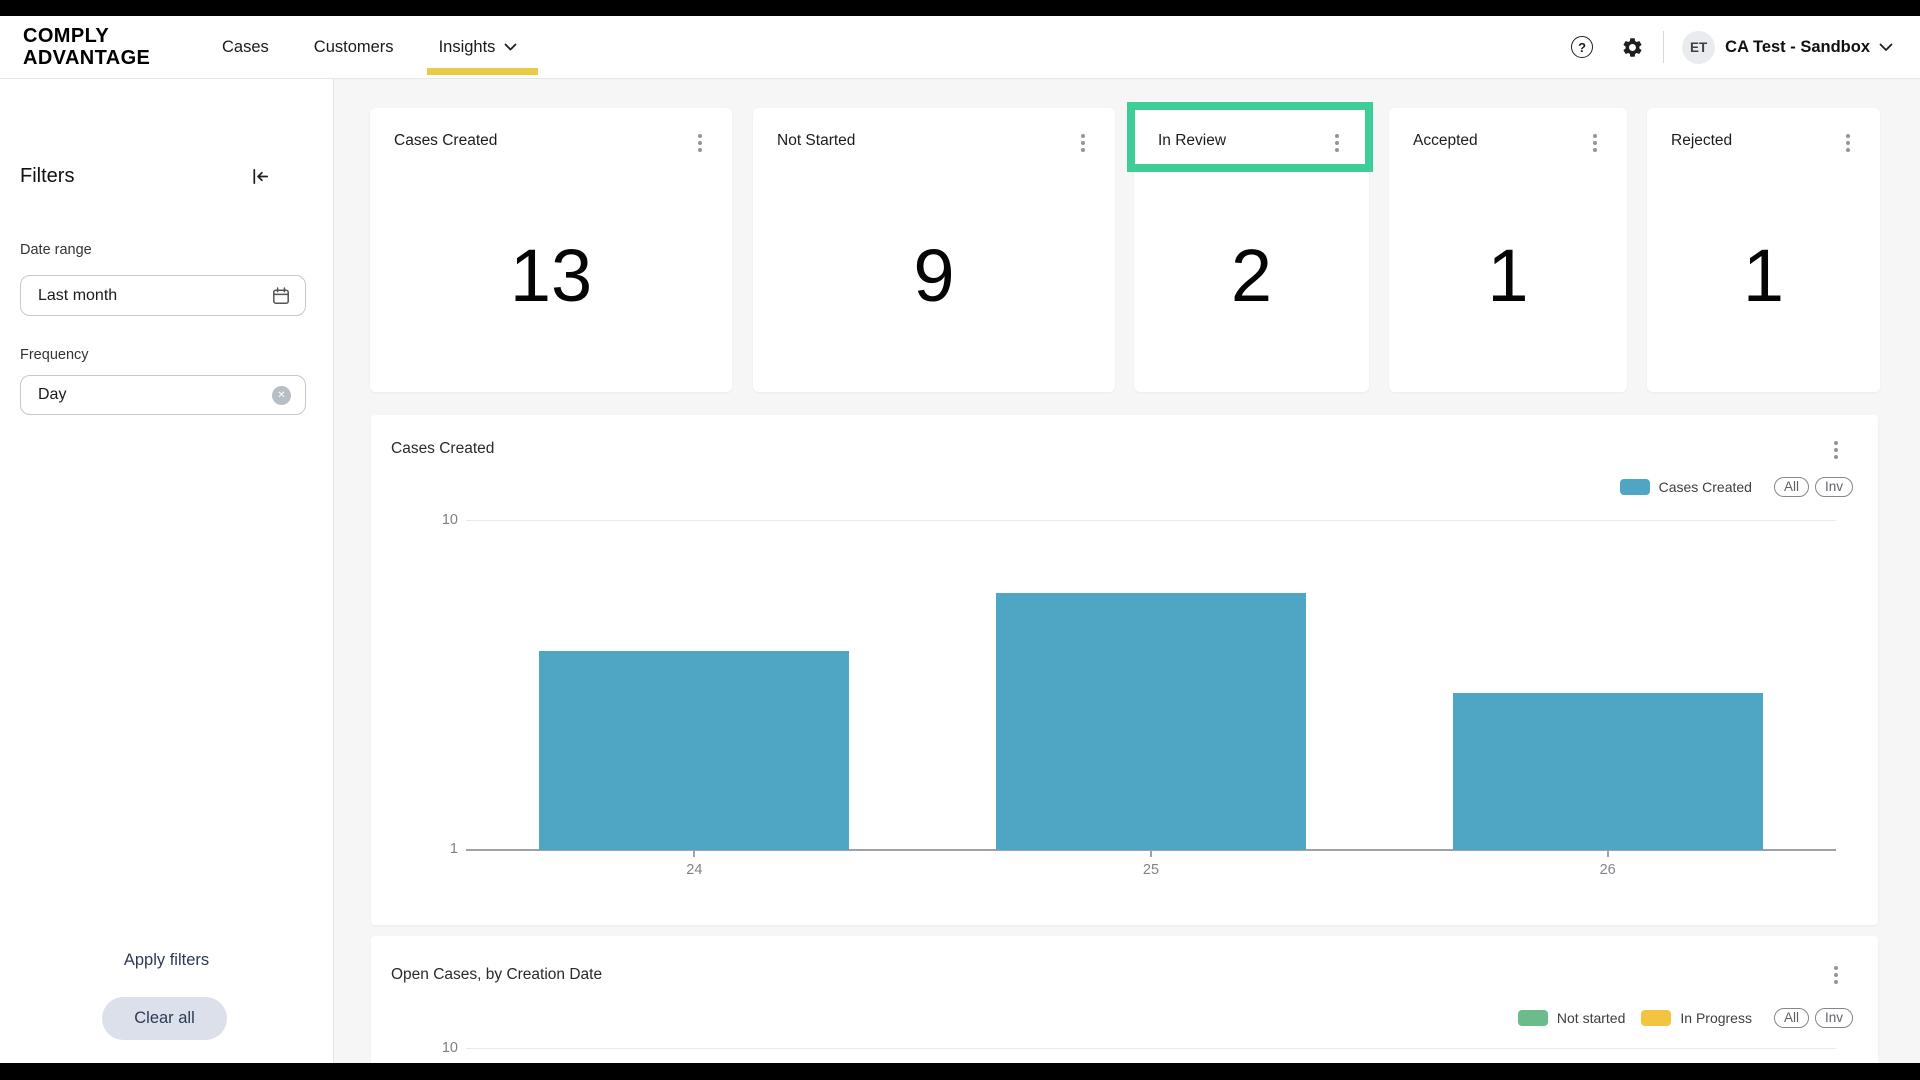  What do you see at coordinates (52, 394) in the screenshot?
I see `frequency-value: Day` at bounding box center [52, 394].